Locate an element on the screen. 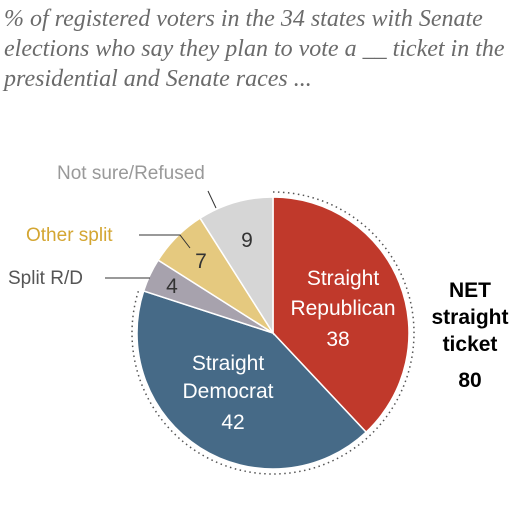  leader-line-not-sure-refused is located at coordinates (212, 199).